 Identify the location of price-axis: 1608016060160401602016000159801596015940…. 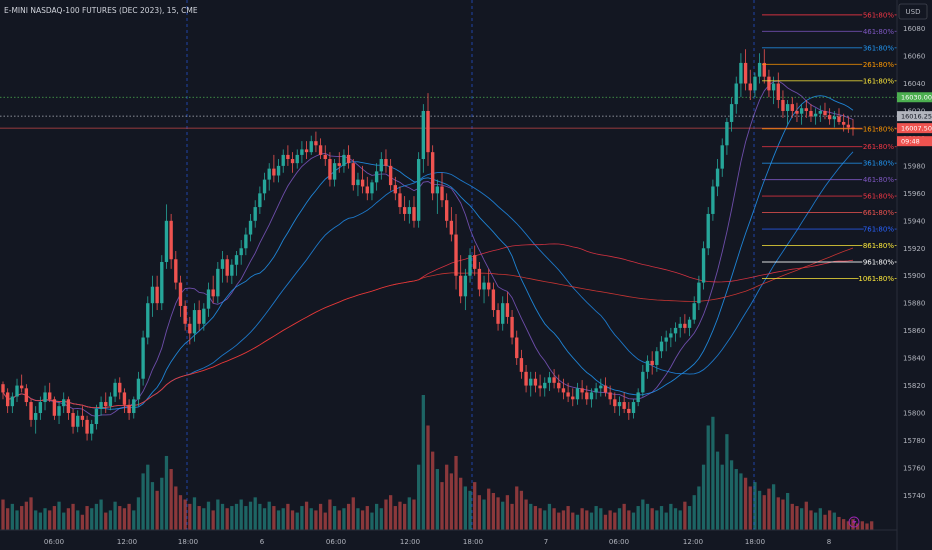
(914, 275).